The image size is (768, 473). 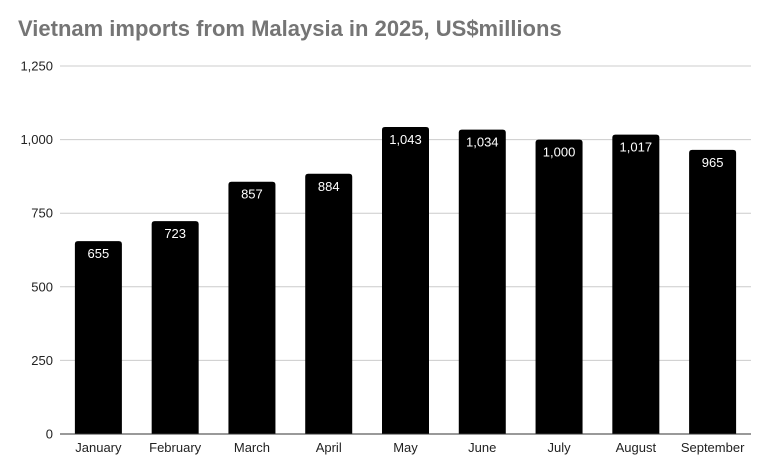 What do you see at coordinates (36, 66) in the screenshot?
I see `y-tick-label: 1,250` at bounding box center [36, 66].